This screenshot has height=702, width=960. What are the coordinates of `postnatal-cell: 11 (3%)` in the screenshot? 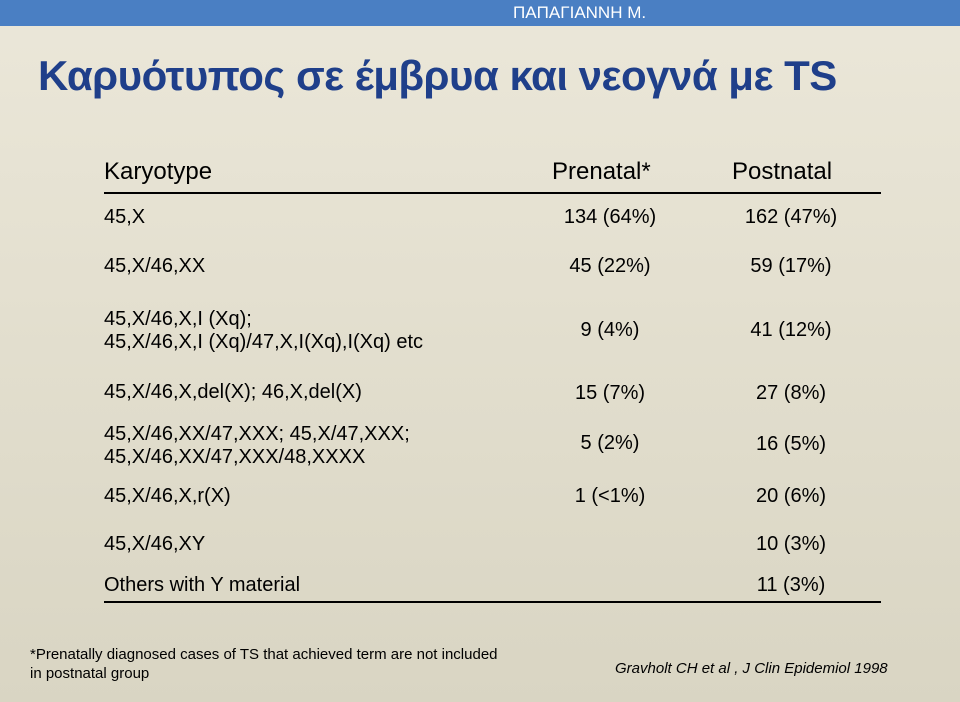 It's located at (791, 585).